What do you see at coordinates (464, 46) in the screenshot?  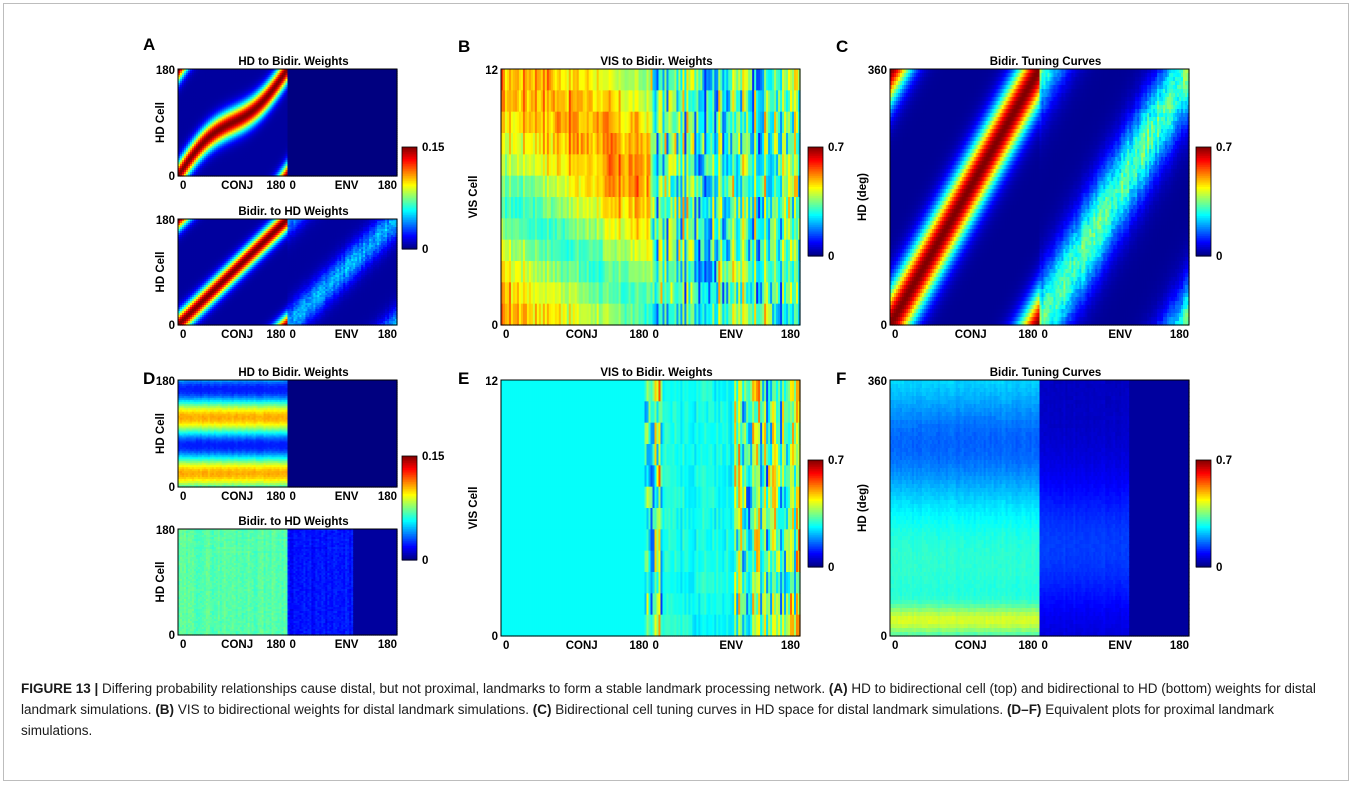 I see `panel-letter-b: B` at bounding box center [464, 46].